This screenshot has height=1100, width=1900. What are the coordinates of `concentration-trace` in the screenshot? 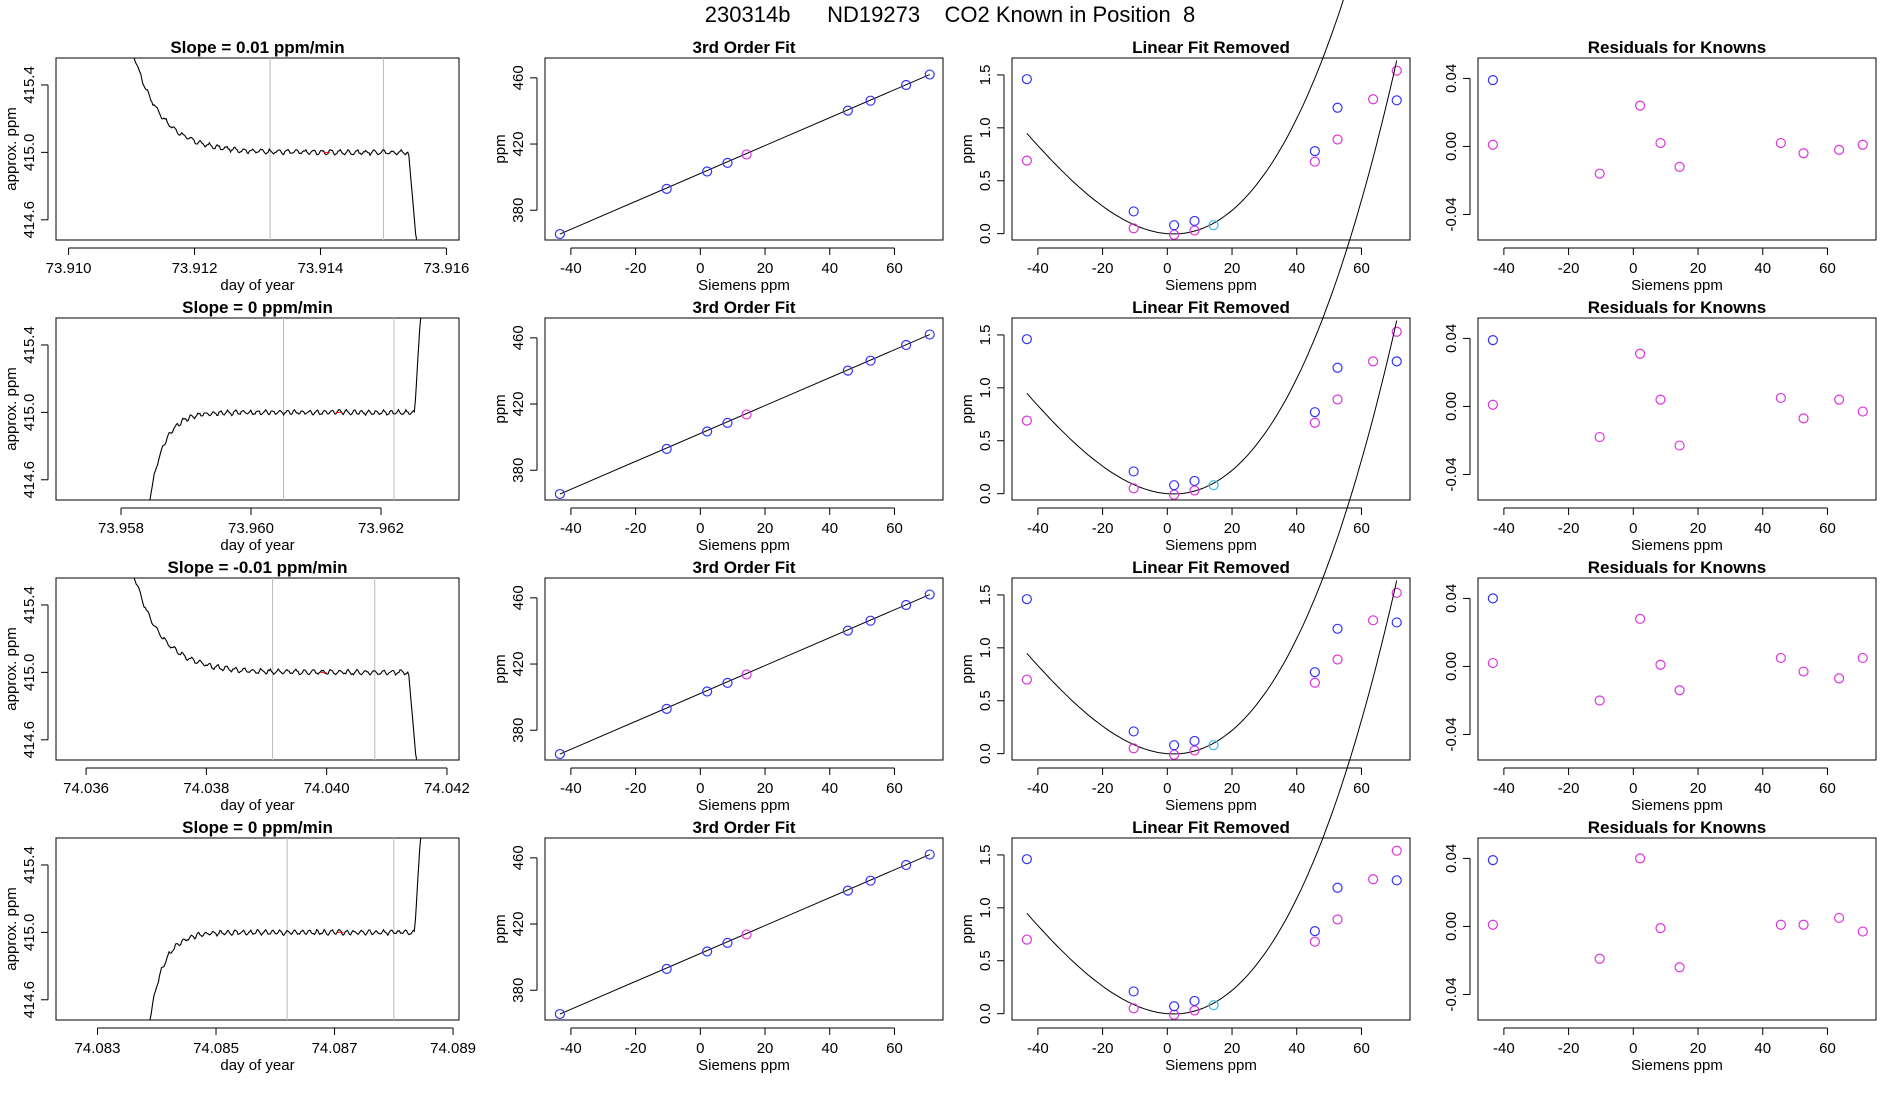 It's located at (283, 929).